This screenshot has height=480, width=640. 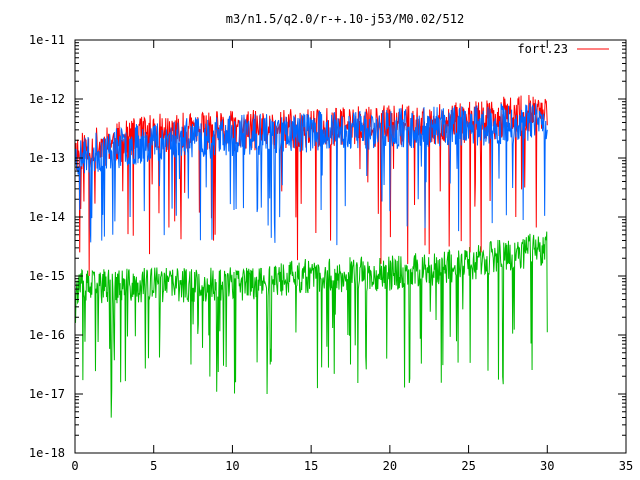 I want to click on x-tick-label: 10, so click(x=232, y=466).